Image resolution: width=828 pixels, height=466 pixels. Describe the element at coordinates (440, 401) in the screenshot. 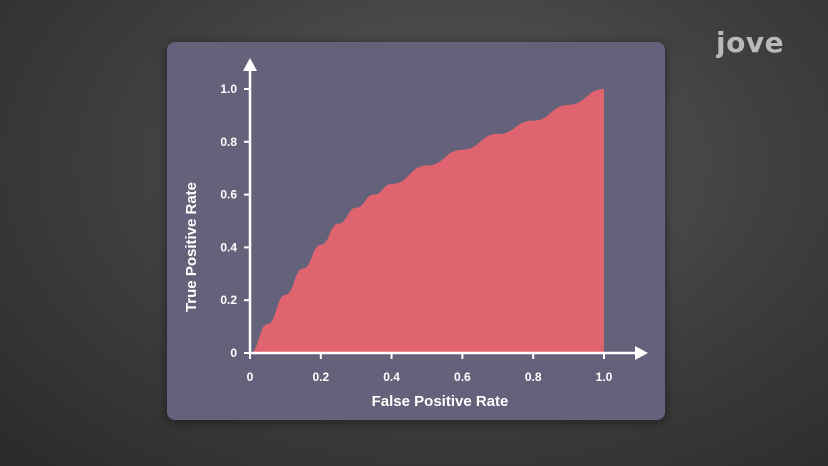

I see `x-axis-label: False Positive Rate` at that location.